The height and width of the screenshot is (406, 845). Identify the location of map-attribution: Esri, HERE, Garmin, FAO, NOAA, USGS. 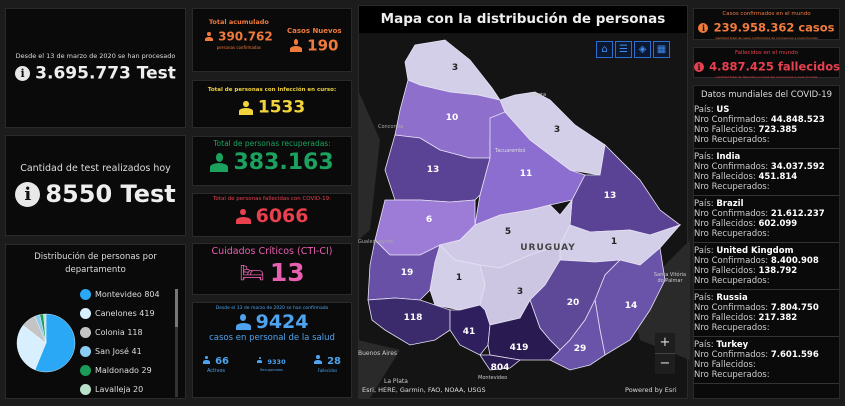
(424, 390).